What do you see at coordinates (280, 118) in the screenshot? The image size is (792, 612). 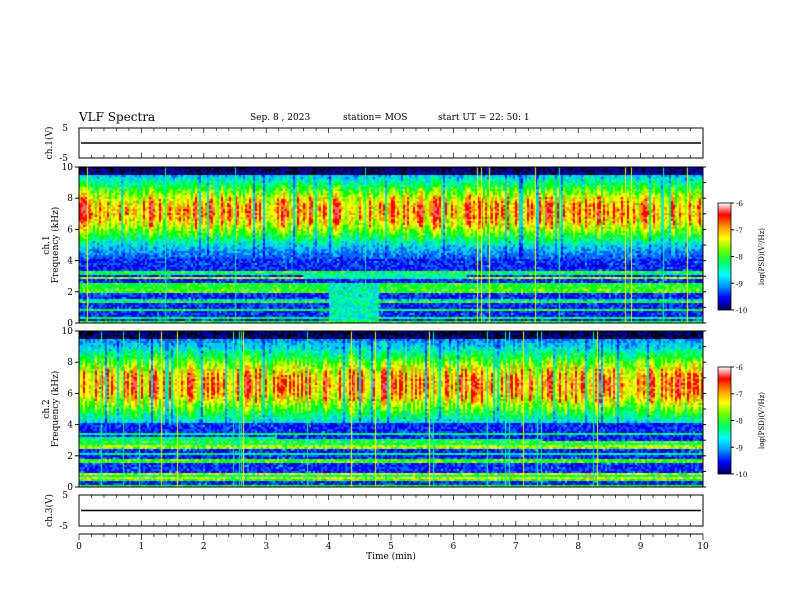 I see `date-label: Sep. 8 , 2023` at bounding box center [280, 118].